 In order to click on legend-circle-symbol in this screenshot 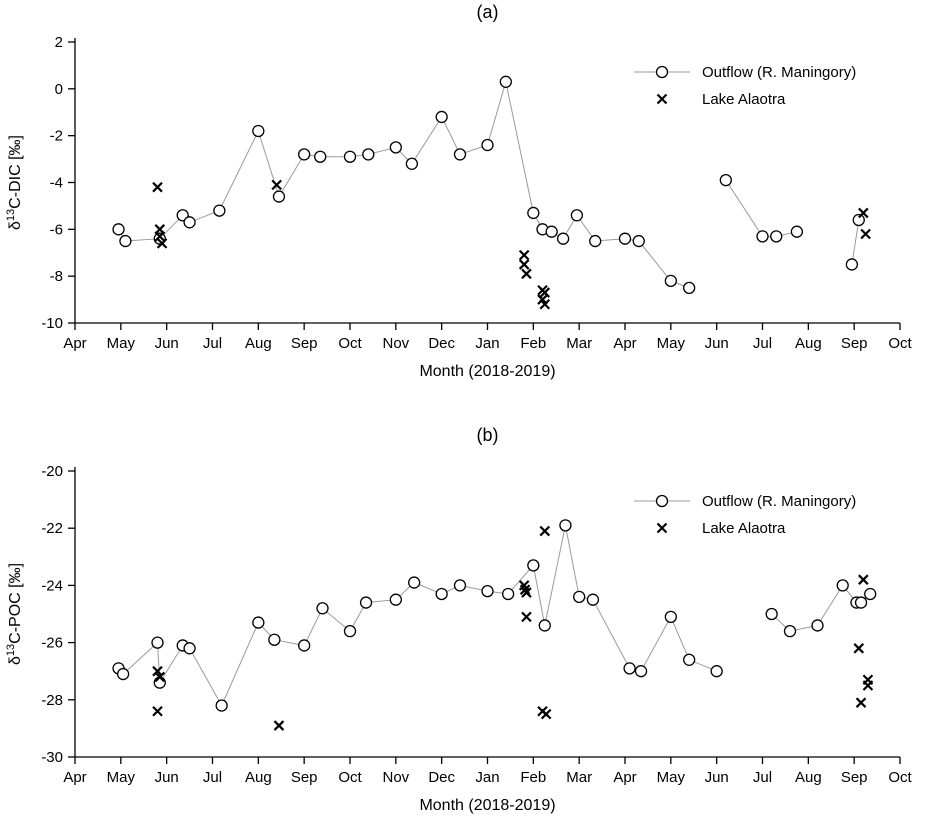, I will do `click(662, 501)`.